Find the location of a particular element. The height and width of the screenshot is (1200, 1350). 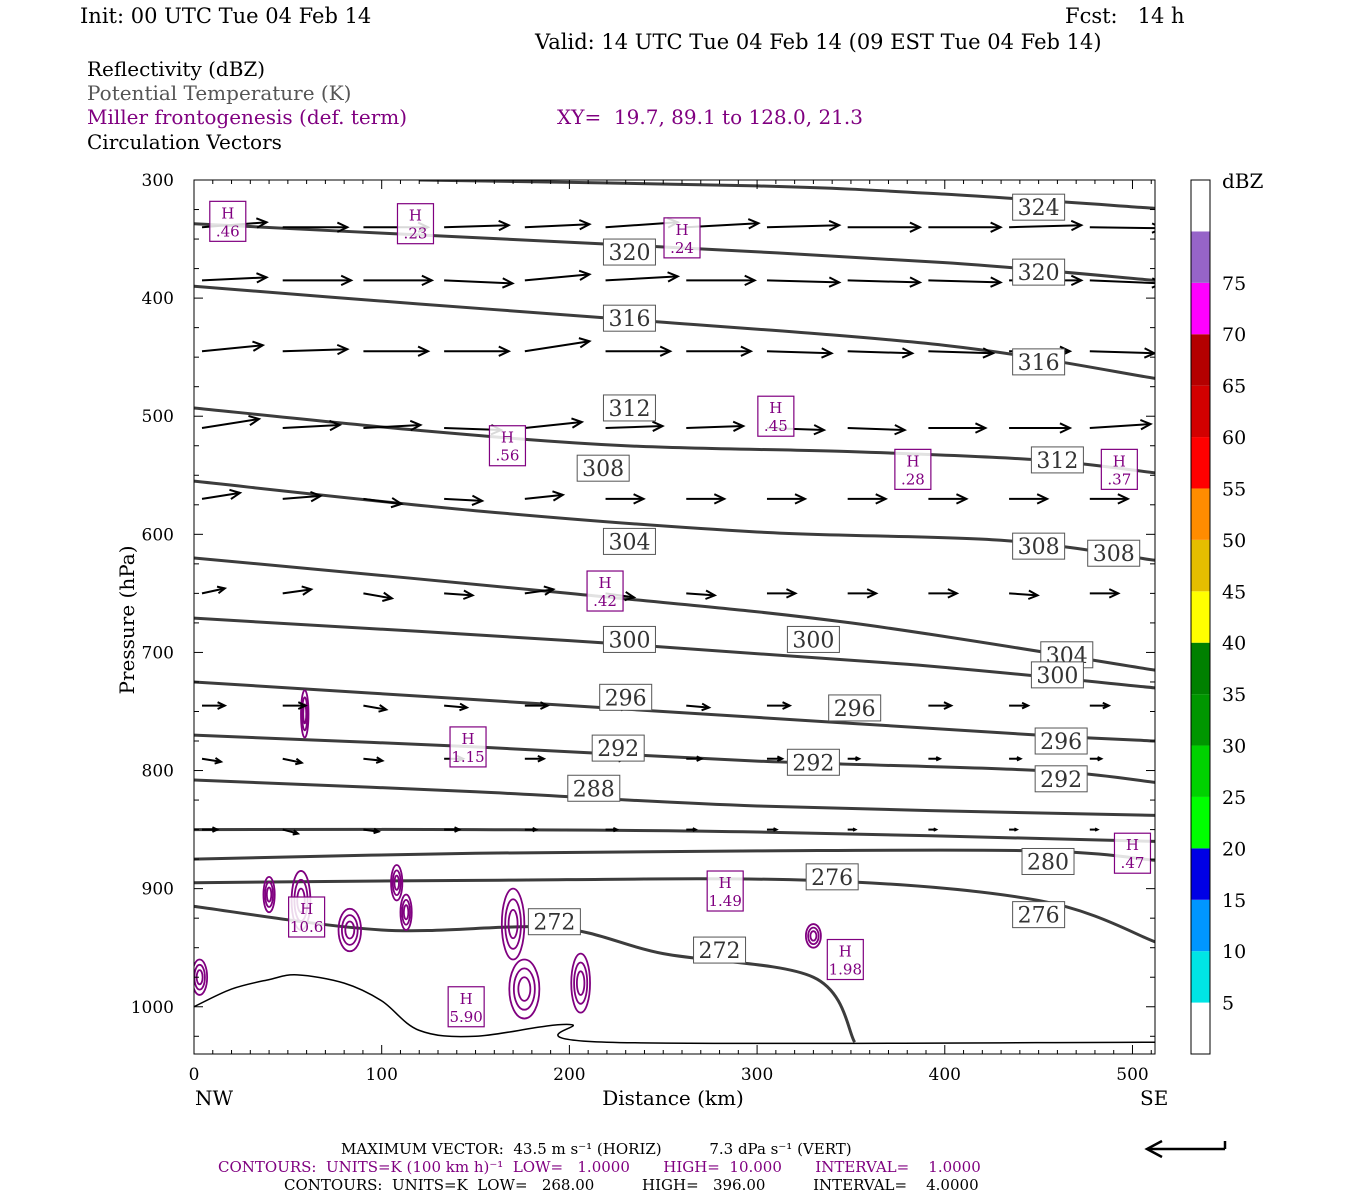

theta-label-280: 280 is located at coordinates (1048, 861).